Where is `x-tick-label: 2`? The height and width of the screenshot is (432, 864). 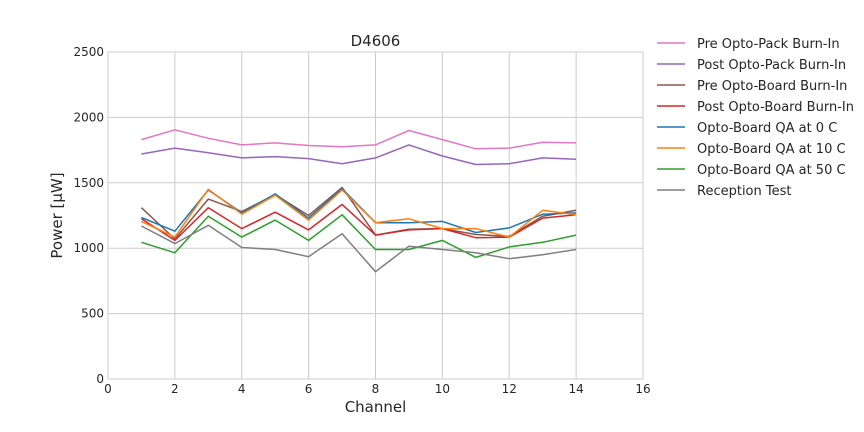
x-tick-label: 2 is located at coordinates (175, 389).